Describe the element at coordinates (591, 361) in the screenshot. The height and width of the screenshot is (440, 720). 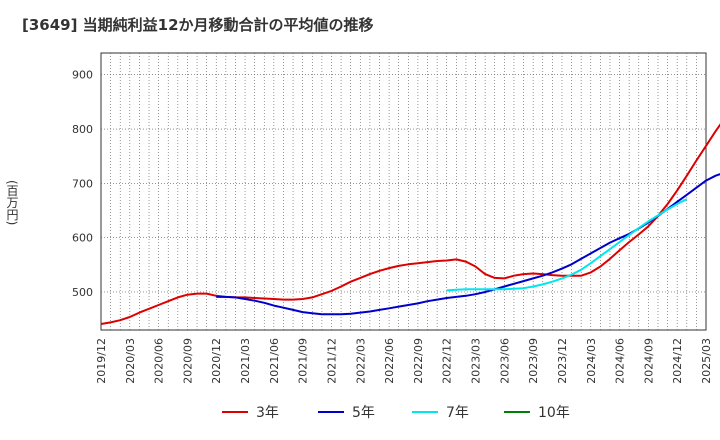
I see `x-tick-label: 2024/03` at that location.